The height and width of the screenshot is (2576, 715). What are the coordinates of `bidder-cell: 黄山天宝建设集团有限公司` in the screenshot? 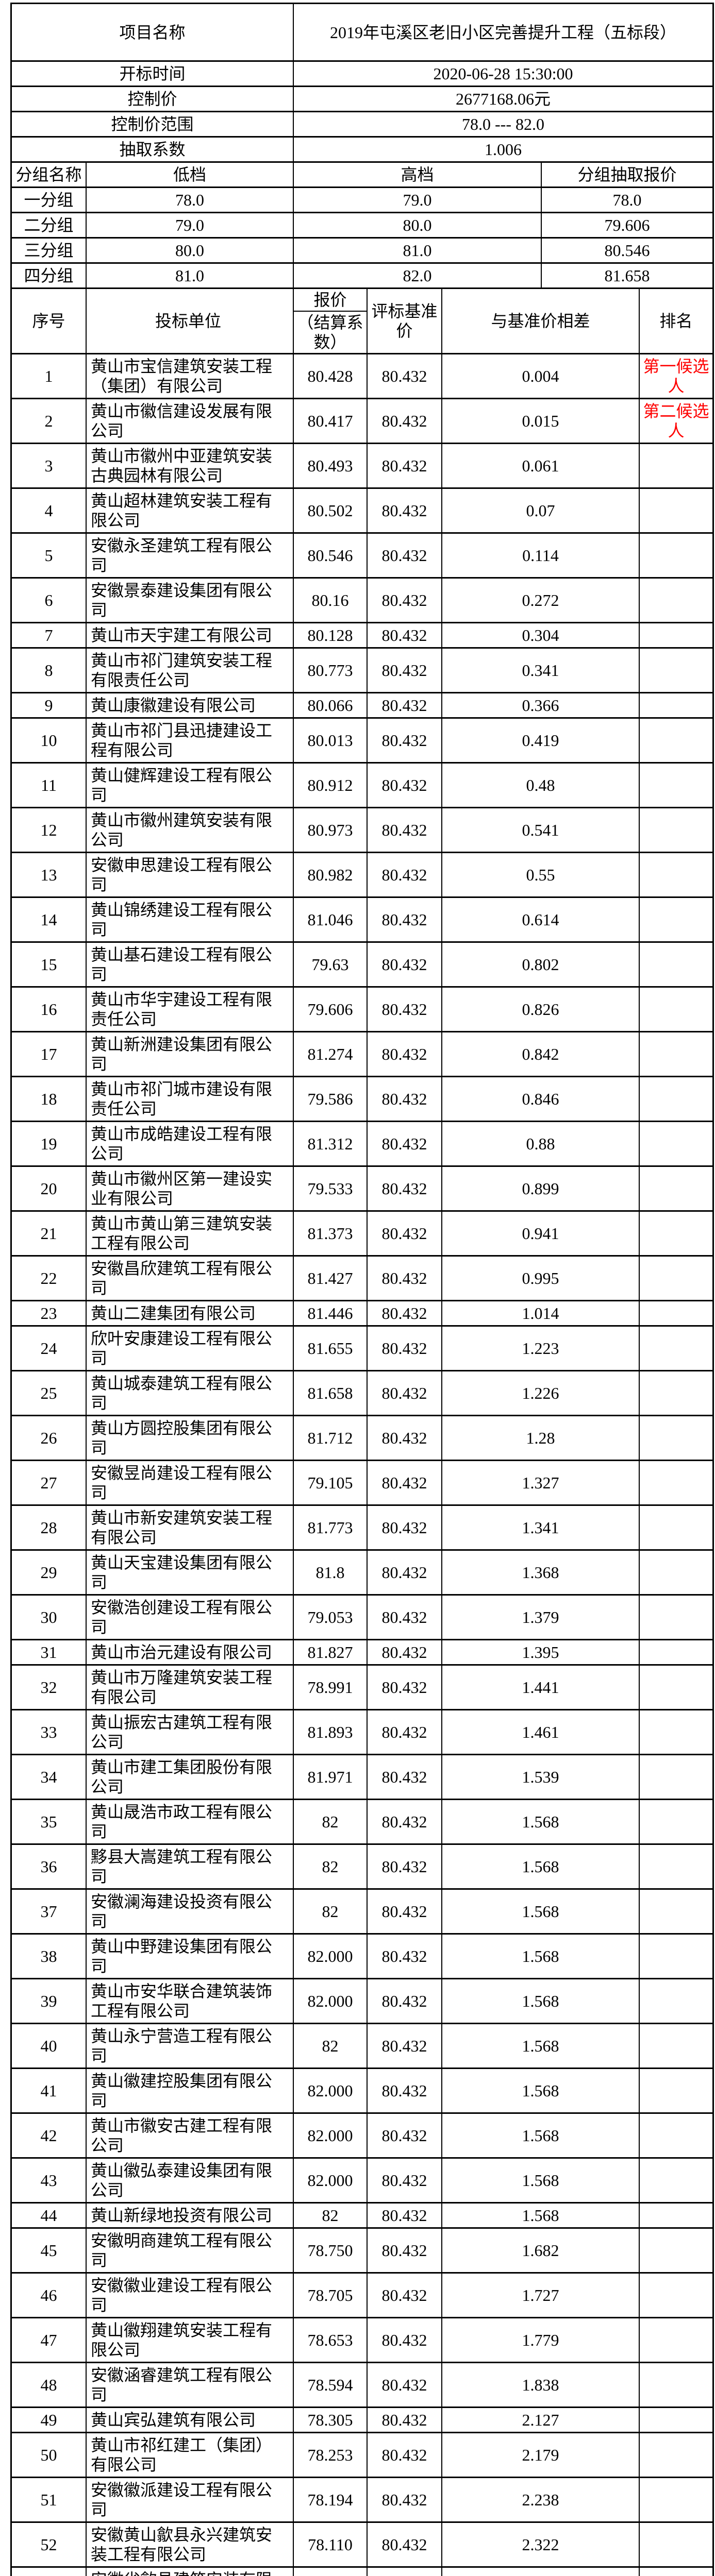 It's located at (190, 1572).